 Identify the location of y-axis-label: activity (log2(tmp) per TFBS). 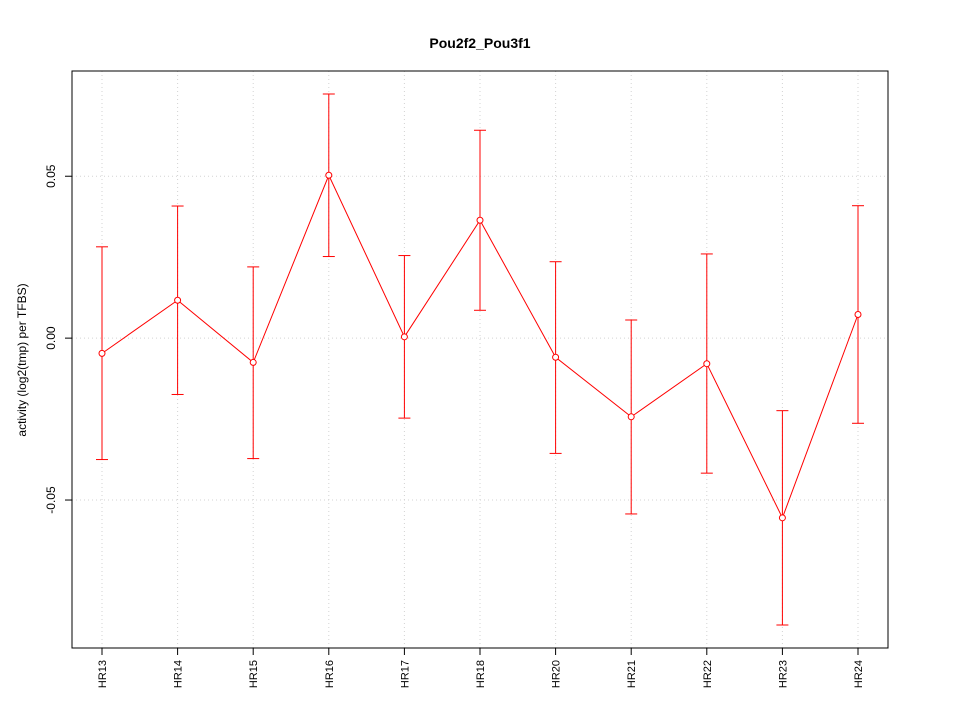
(22, 359).